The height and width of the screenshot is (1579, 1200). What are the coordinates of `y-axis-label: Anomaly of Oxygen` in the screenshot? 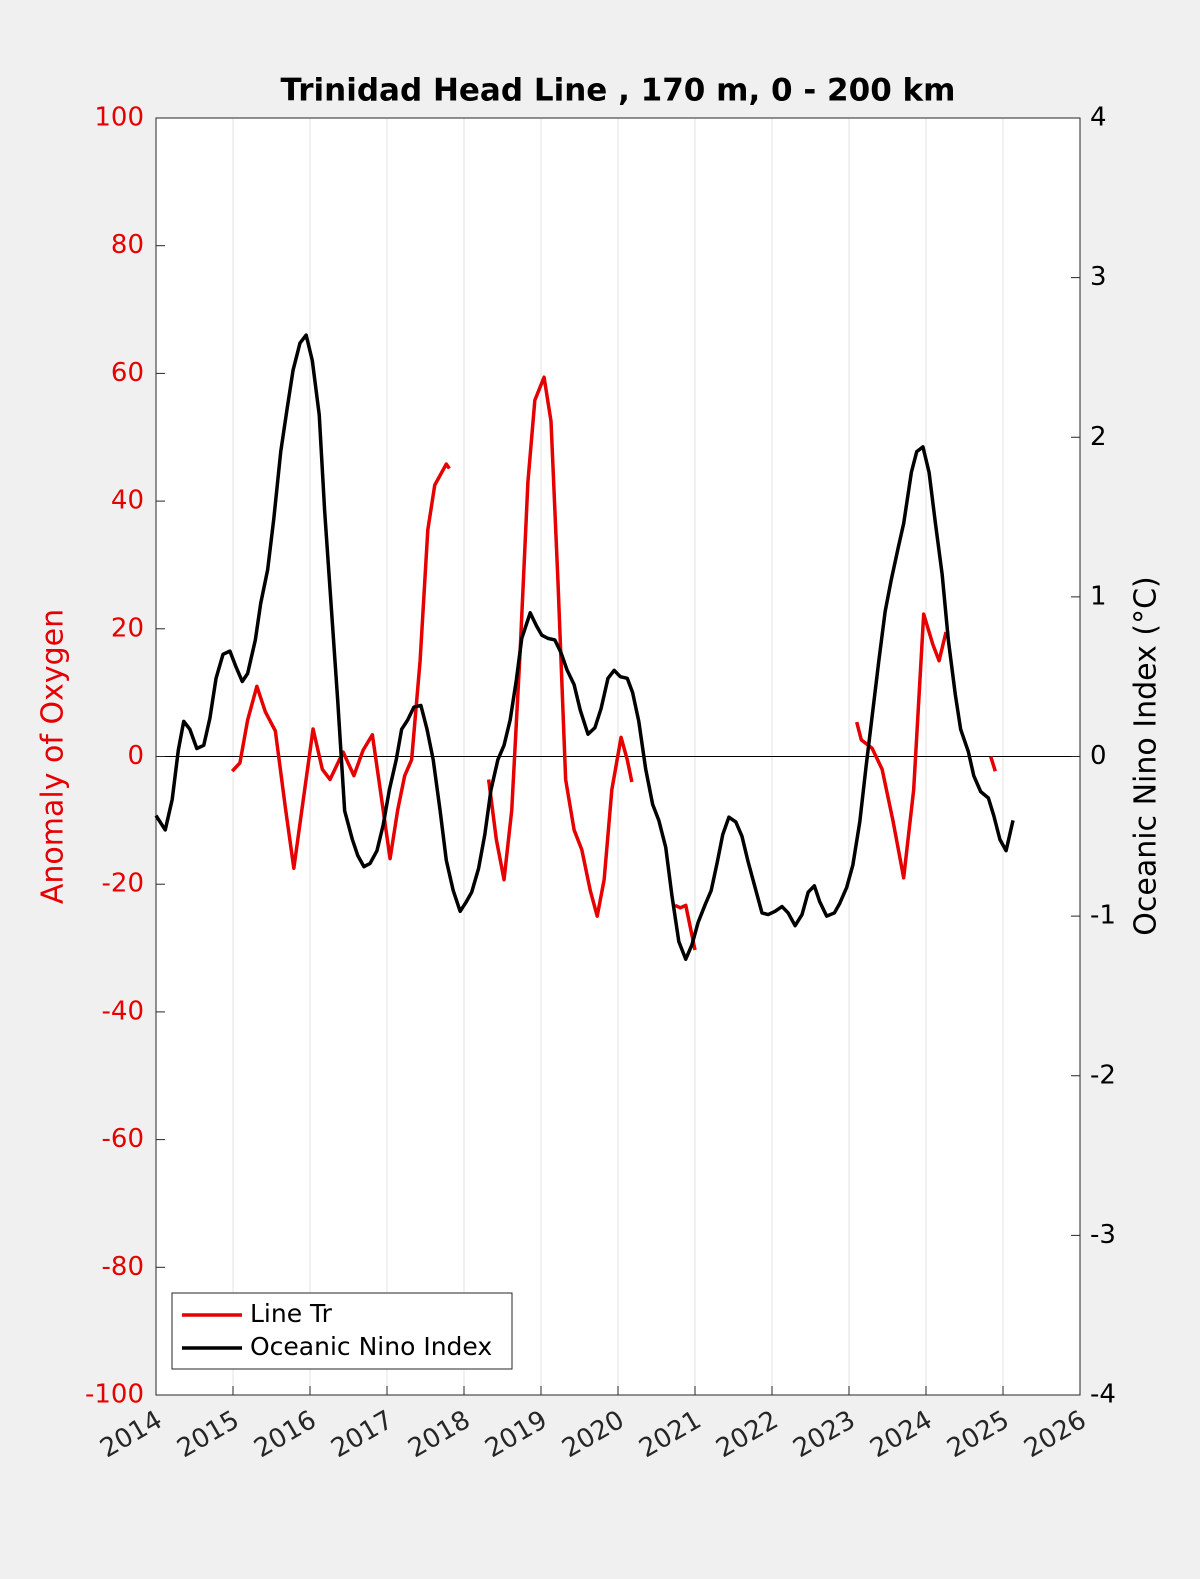 It's located at (53, 756).